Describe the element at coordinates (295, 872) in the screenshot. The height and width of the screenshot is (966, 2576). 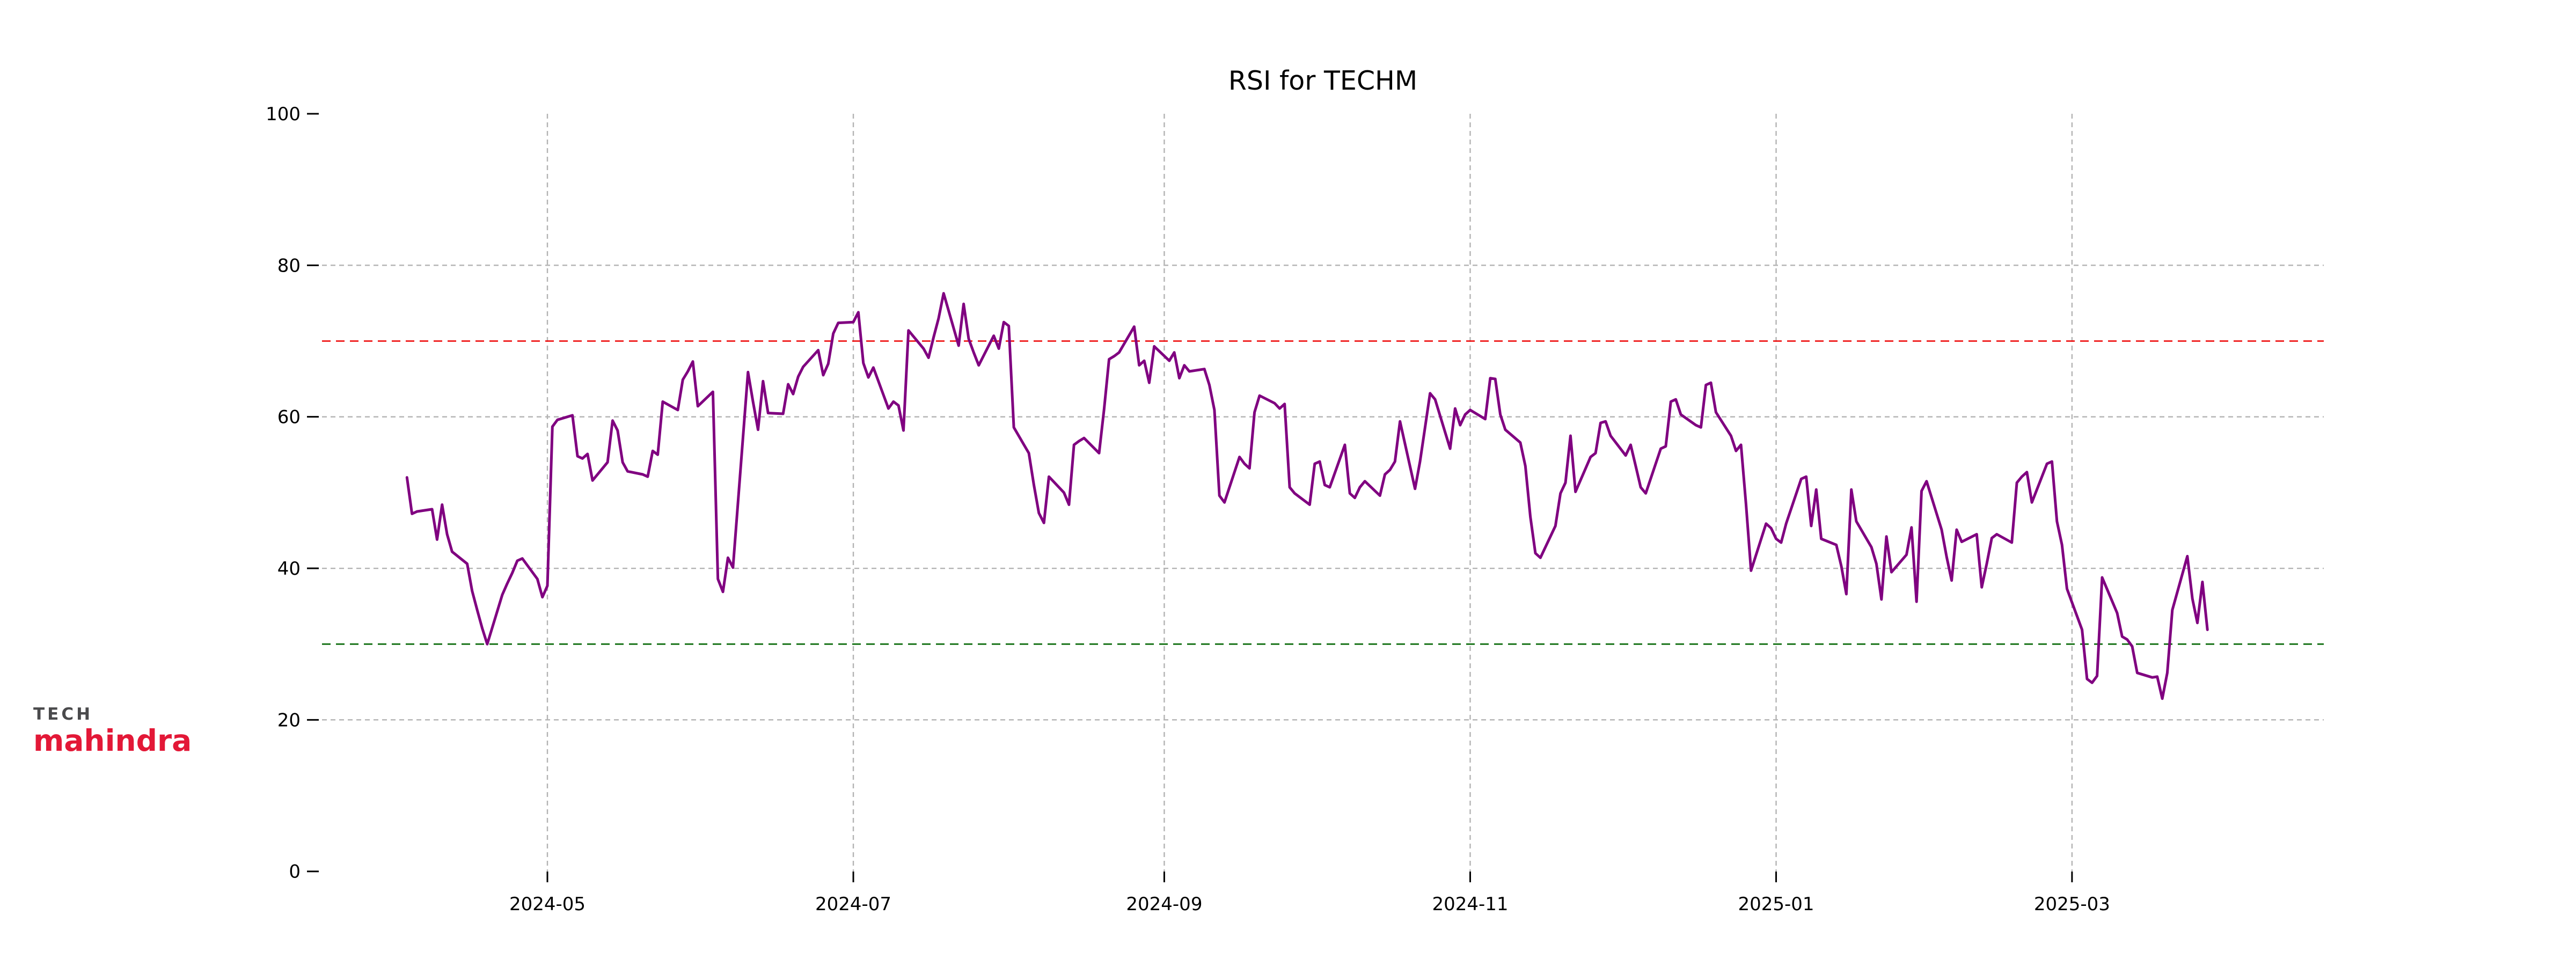
I see `y-tick-label: 0` at that location.